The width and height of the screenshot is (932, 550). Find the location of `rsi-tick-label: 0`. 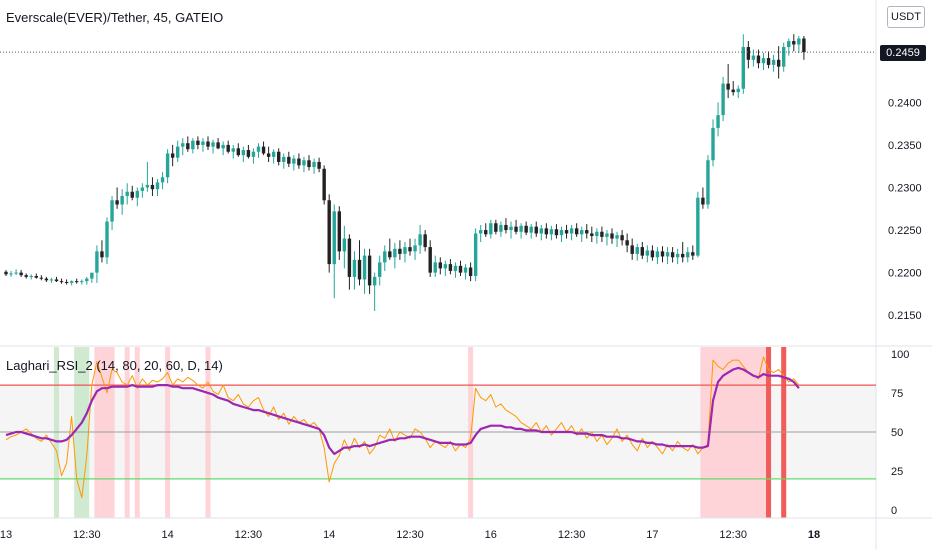

rsi-tick-label: 0 is located at coordinates (894, 511).